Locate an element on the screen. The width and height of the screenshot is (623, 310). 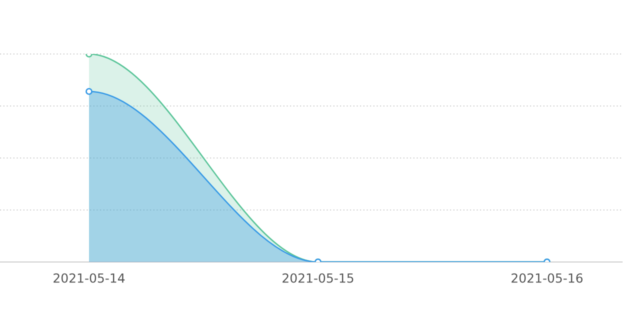
x-tick-label: 2021-05-16 is located at coordinates (547, 278).